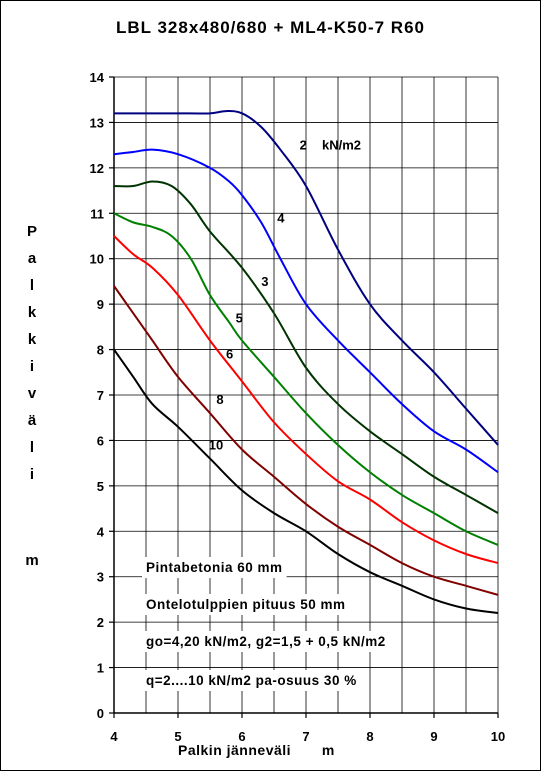  Describe the element at coordinates (285, 295) in the screenshot. I see `curve-labels: 2 kN/m2 4 3 5 6 8 10` at that location.